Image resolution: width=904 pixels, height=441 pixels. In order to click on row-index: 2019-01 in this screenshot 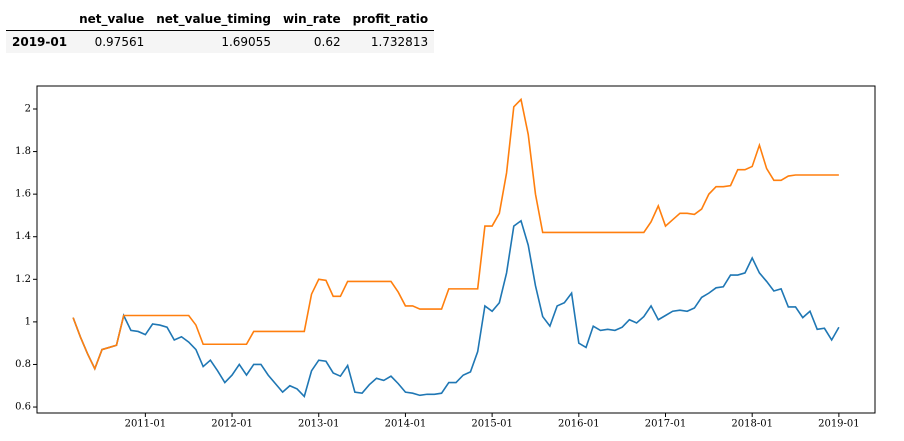, I will do `click(40, 42)`.